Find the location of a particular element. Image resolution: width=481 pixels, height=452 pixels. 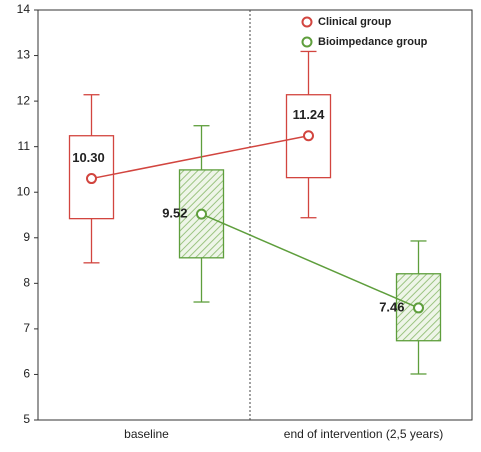

y-tick-label: 7 is located at coordinates (26, 328).